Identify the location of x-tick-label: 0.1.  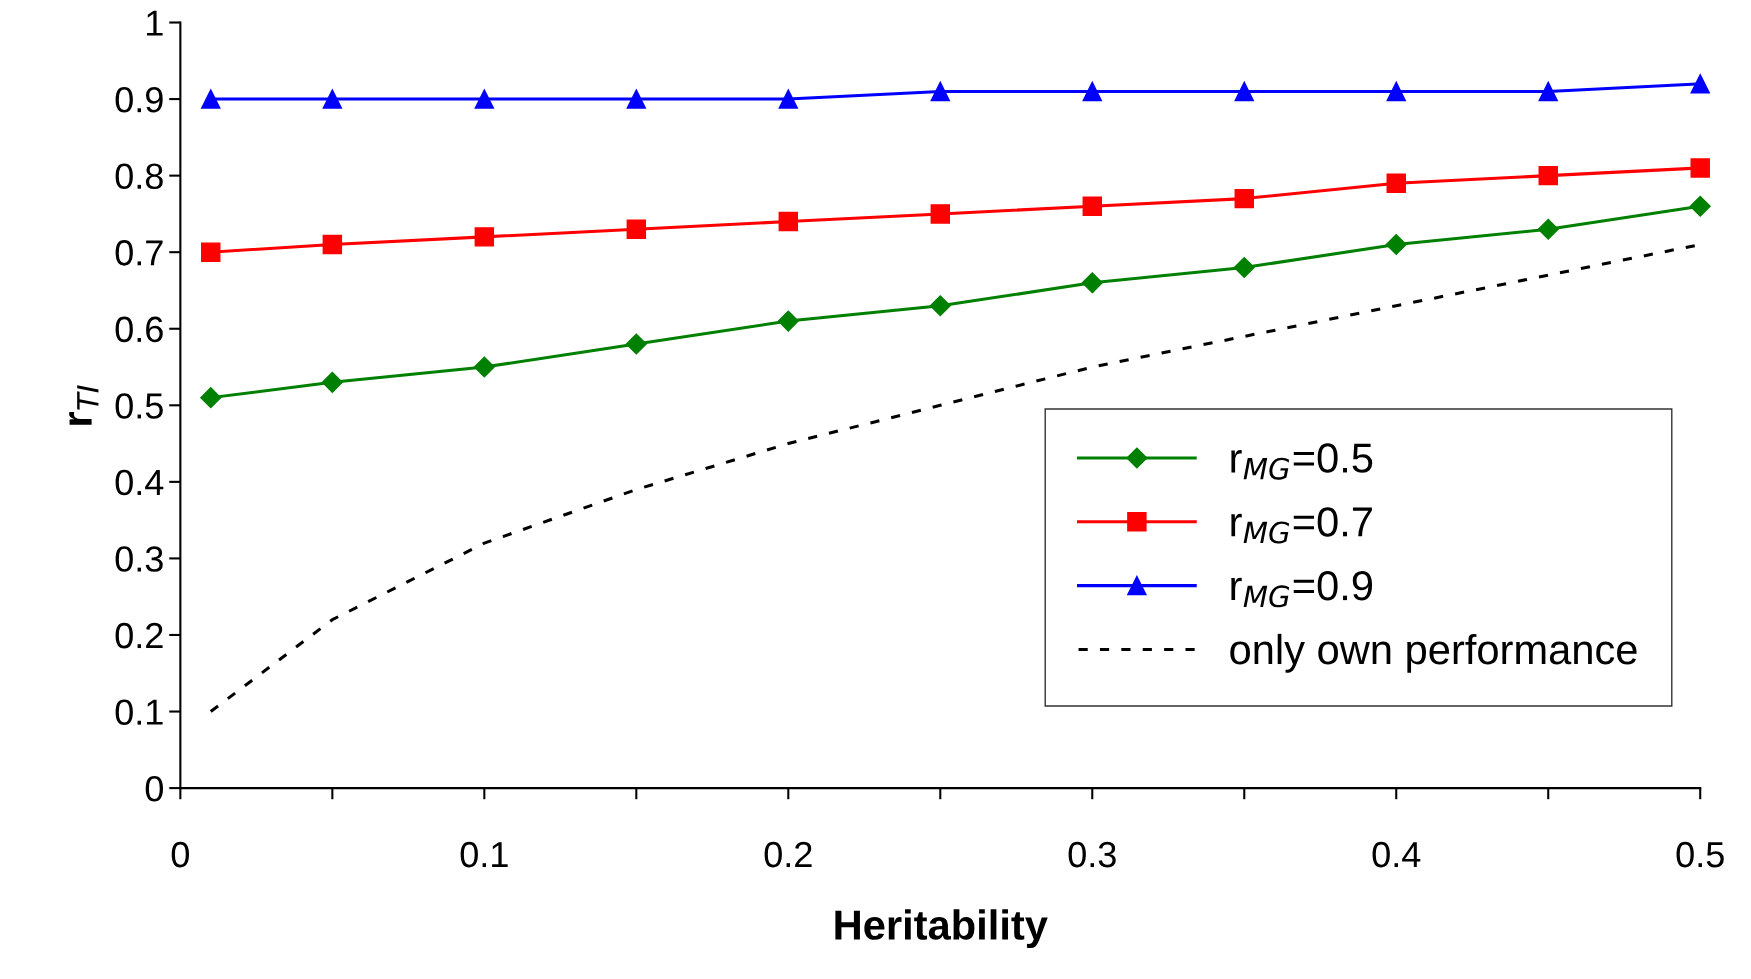
(484, 854).